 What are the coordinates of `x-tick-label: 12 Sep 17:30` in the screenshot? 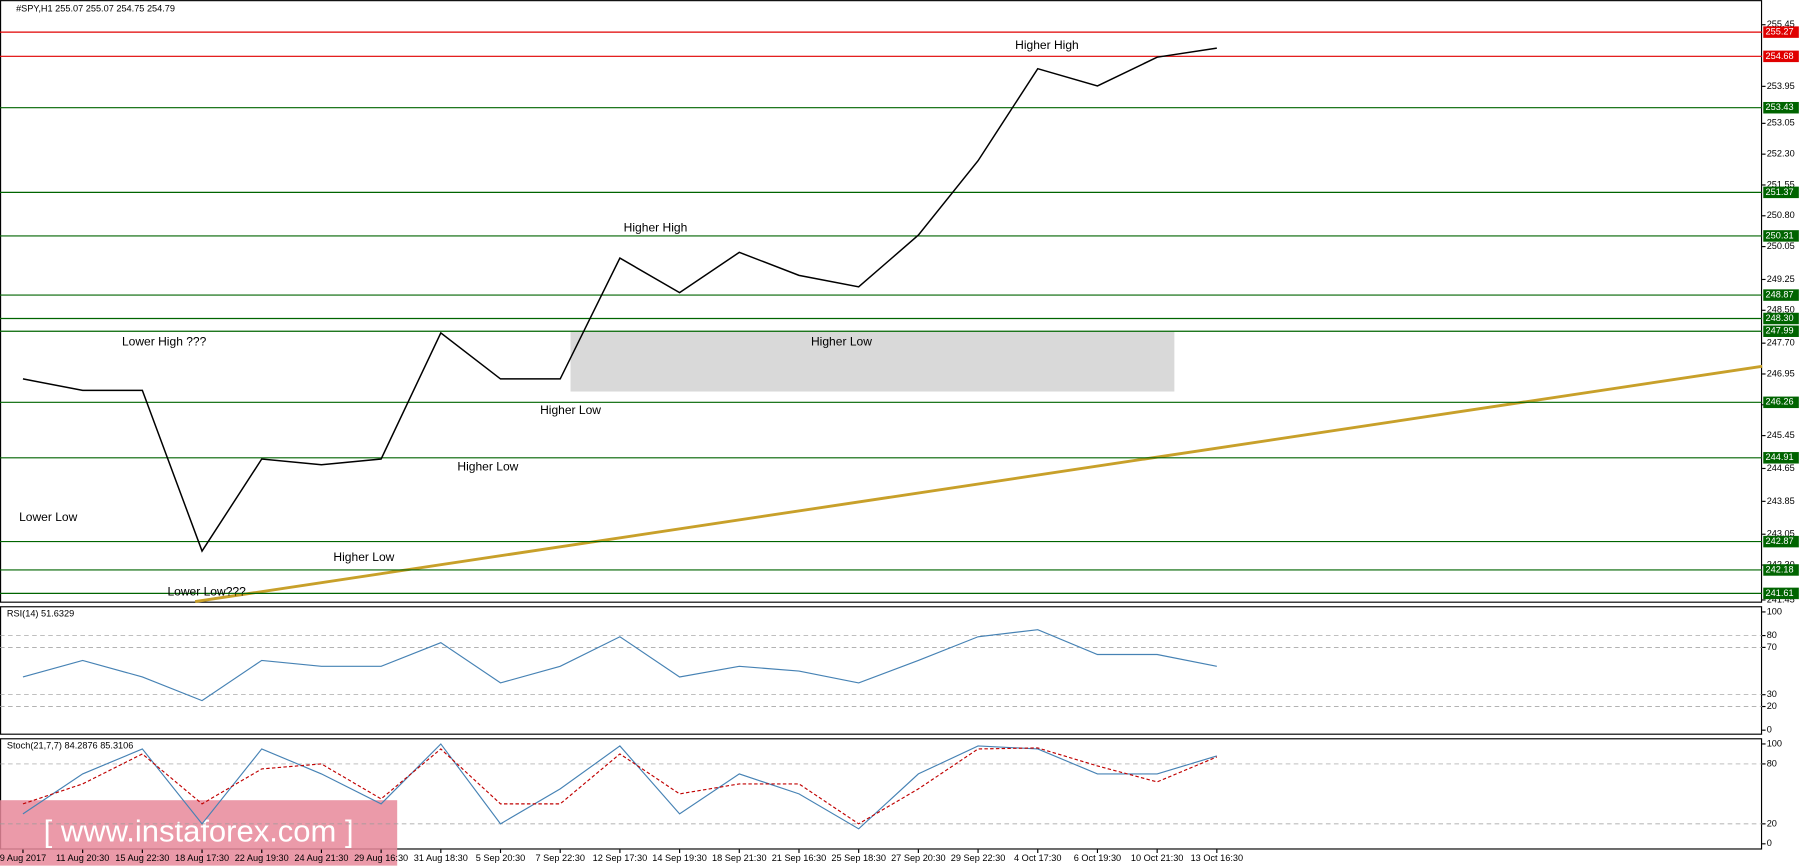 It's located at (620, 858).